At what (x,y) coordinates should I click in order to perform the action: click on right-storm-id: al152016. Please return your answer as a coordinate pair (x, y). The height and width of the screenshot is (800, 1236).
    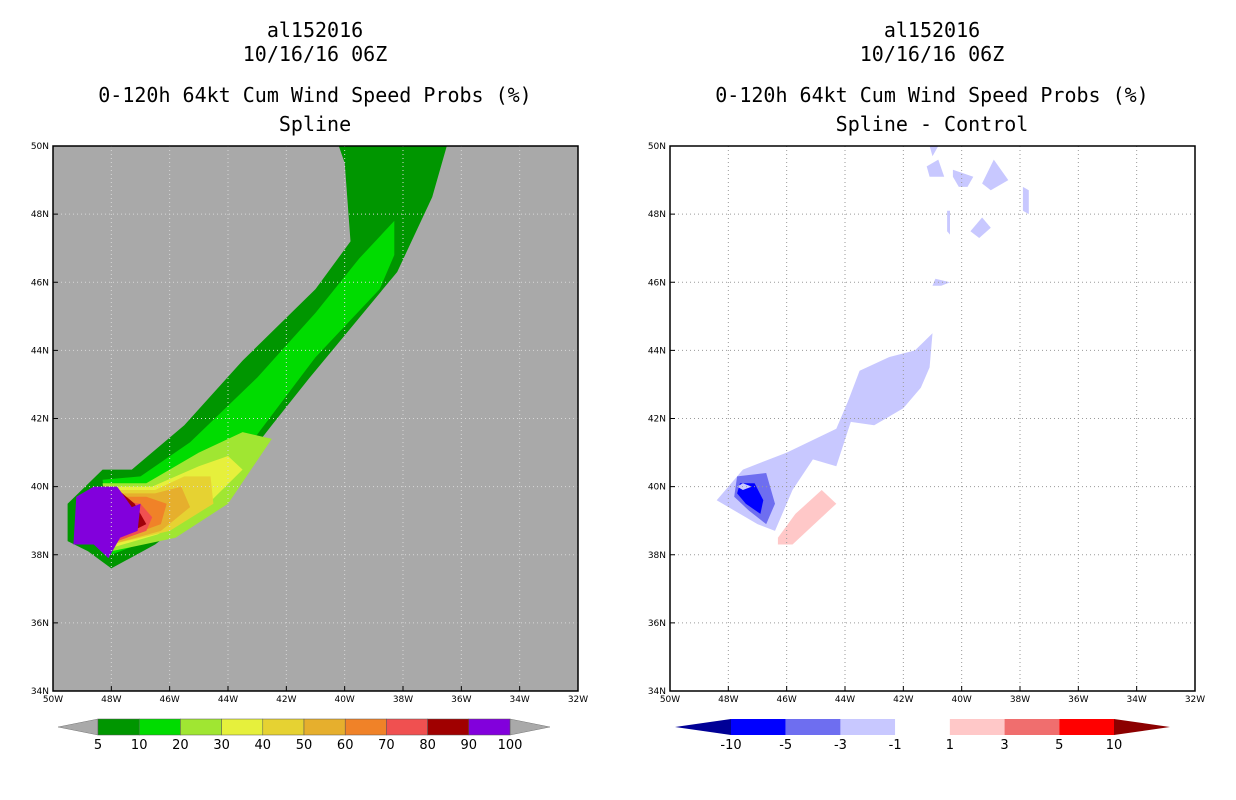
    Looking at the image, I should click on (932, 30).